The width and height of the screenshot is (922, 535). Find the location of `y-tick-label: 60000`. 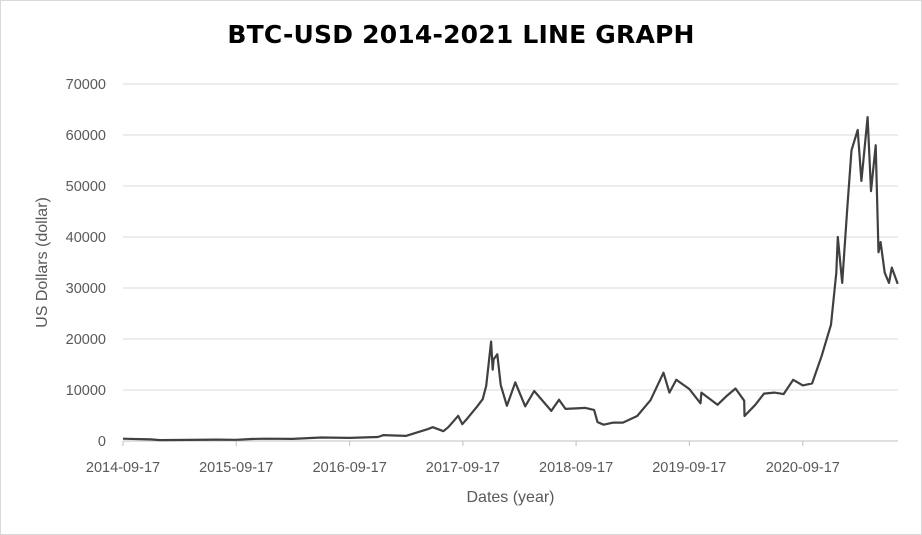

y-tick-label: 60000 is located at coordinates (86, 136).